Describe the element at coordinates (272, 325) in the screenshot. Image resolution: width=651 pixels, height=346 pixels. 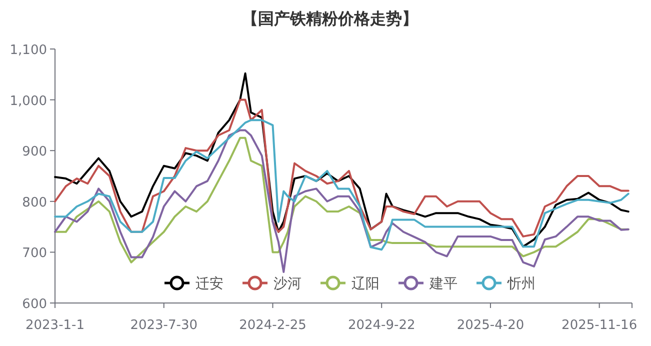
I see `x-tick-label: 2024-2-25` at that location.